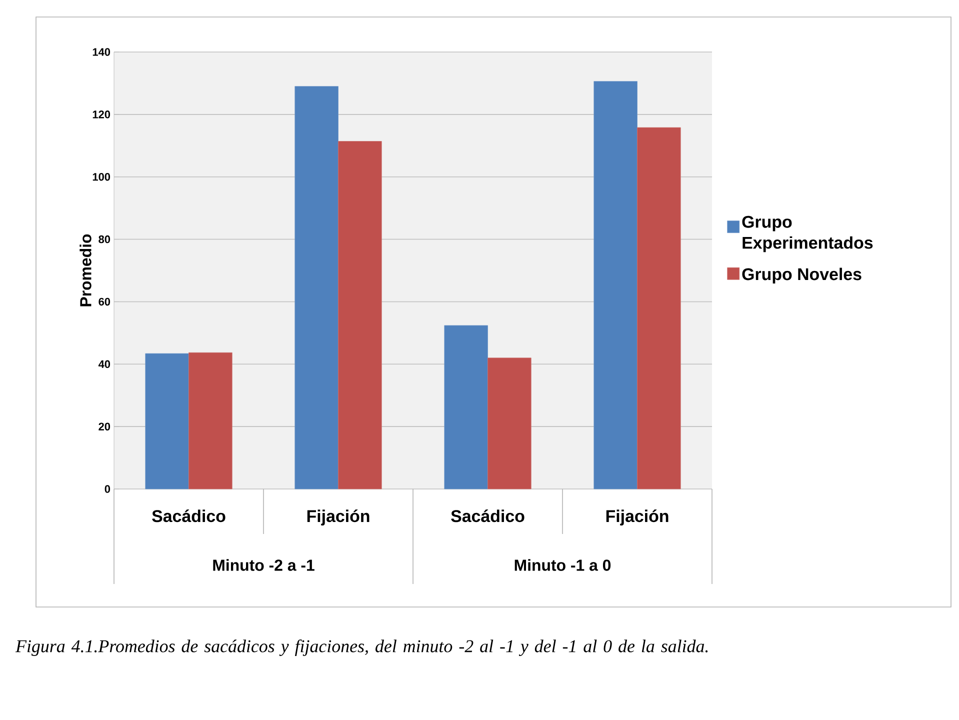 The height and width of the screenshot is (720, 959). Describe the element at coordinates (263, 565) in the screenshot. I see `text: Minuto -2 a -1` at that location.